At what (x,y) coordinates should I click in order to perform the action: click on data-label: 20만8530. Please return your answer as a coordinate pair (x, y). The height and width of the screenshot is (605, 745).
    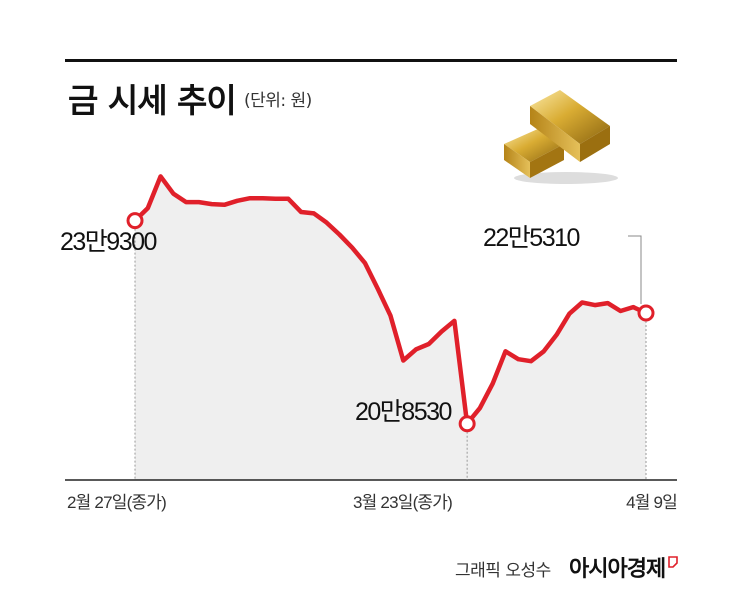
    Looking at the image, I should click on (403, 412).